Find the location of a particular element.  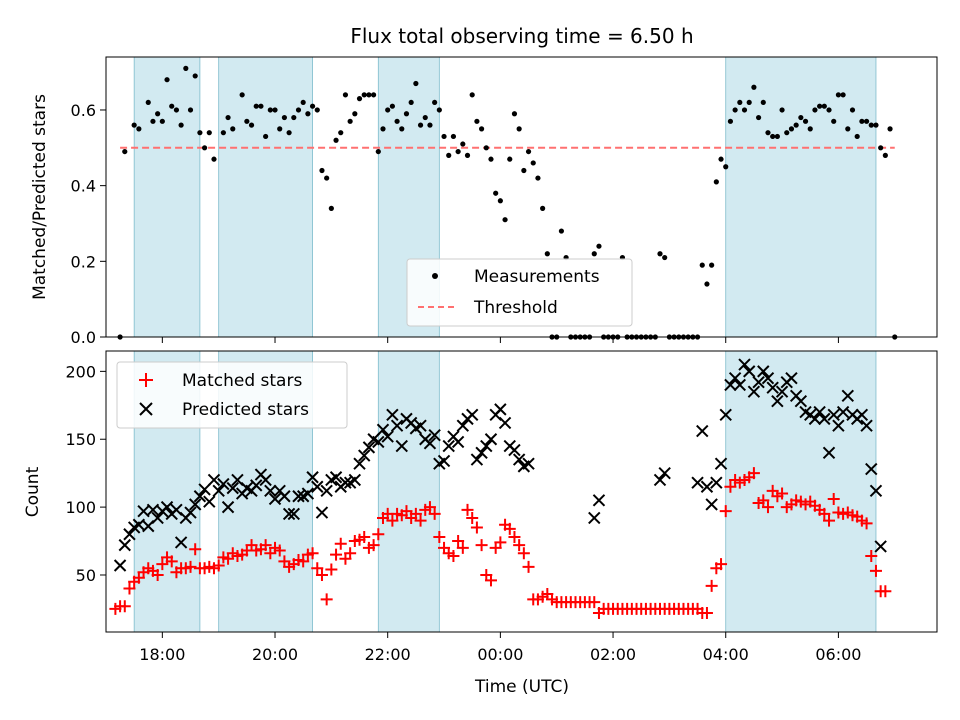

top-y-ticks: 0.0 0.2 0.4 0.6 is located at coordinates (88, 224).